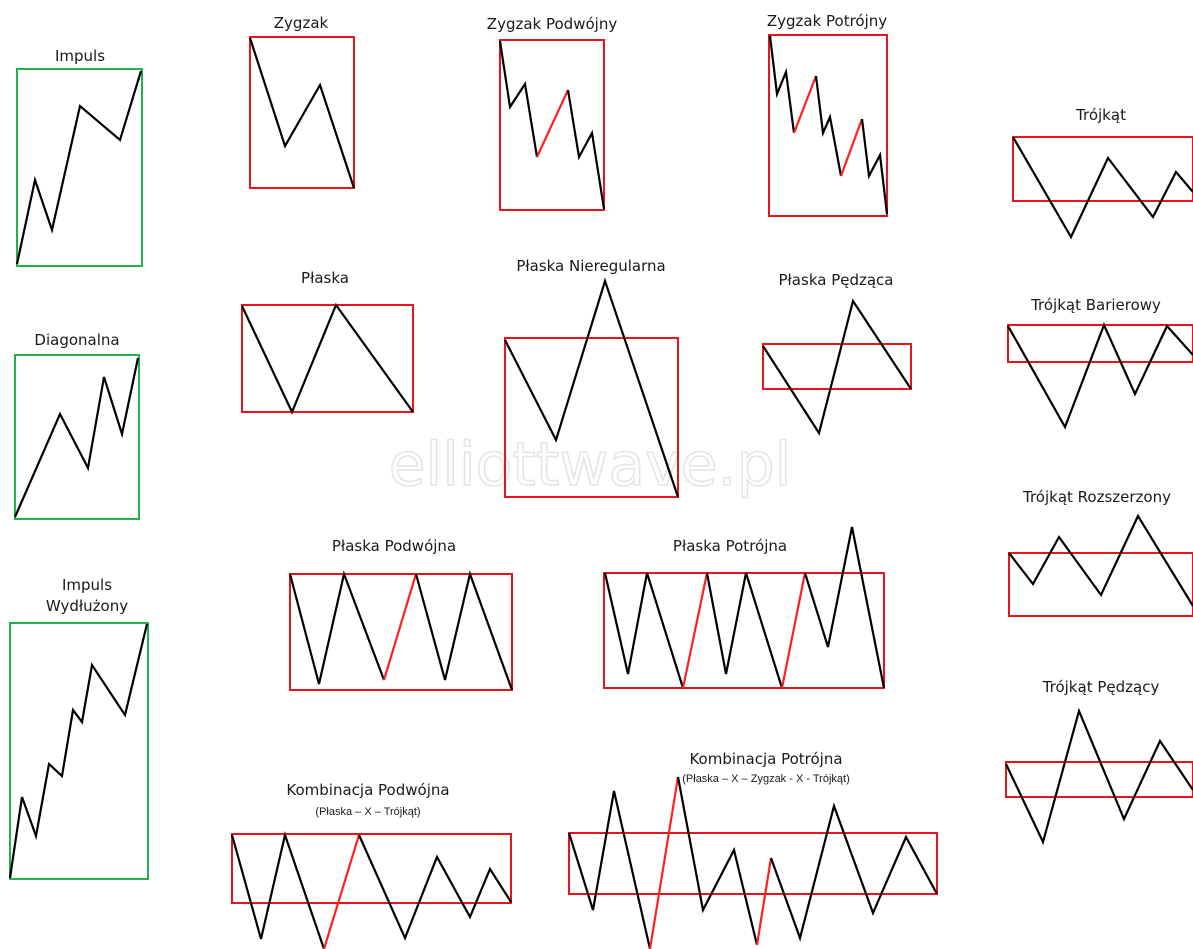 The height and width of the screenshot is (949, 1193). I want to click on pattern-title: Trójkąt Barierowy, so click(1095, 305).